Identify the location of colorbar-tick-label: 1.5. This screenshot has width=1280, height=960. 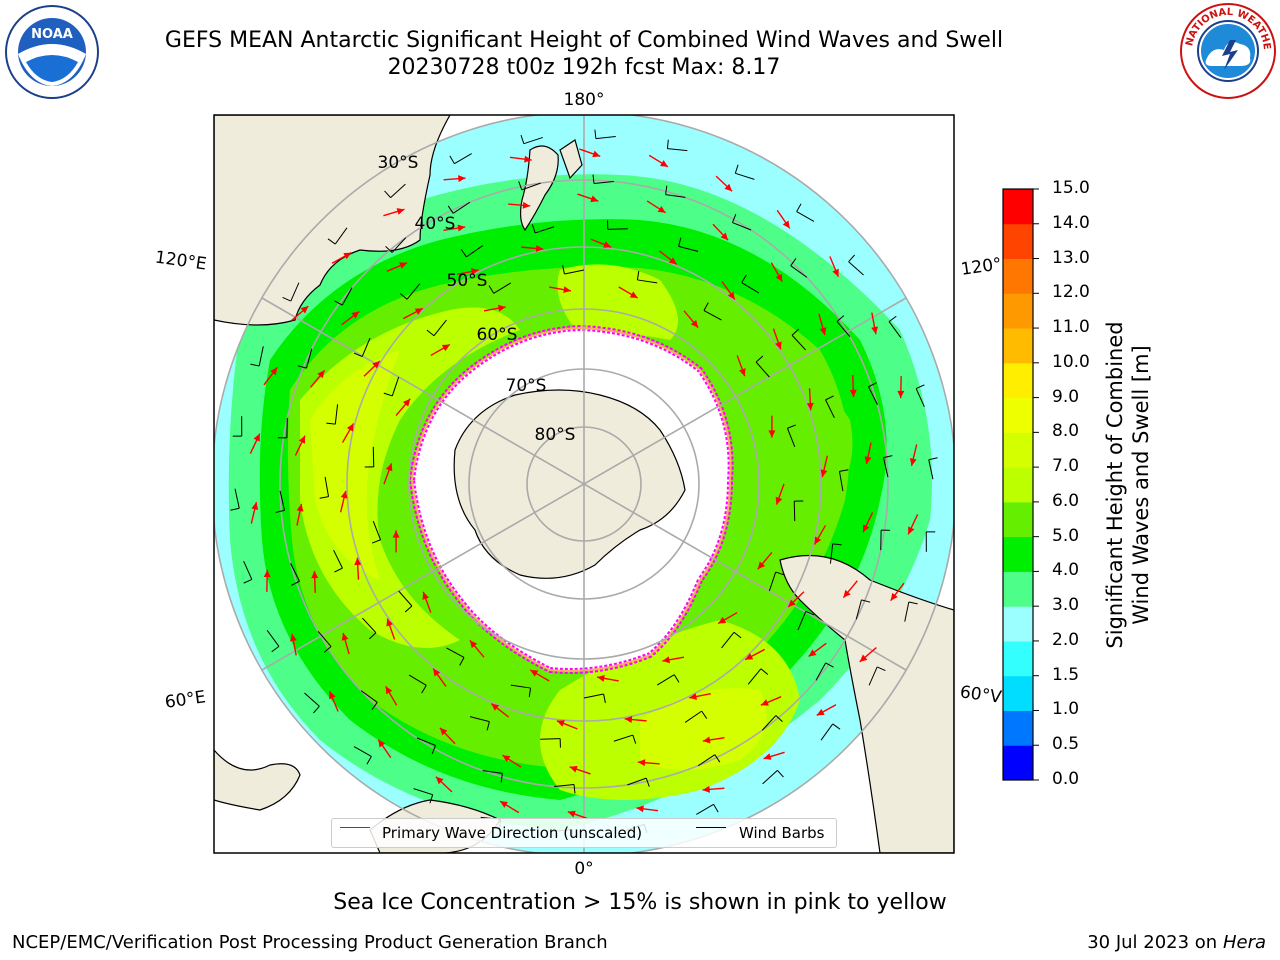
(1066, 674).